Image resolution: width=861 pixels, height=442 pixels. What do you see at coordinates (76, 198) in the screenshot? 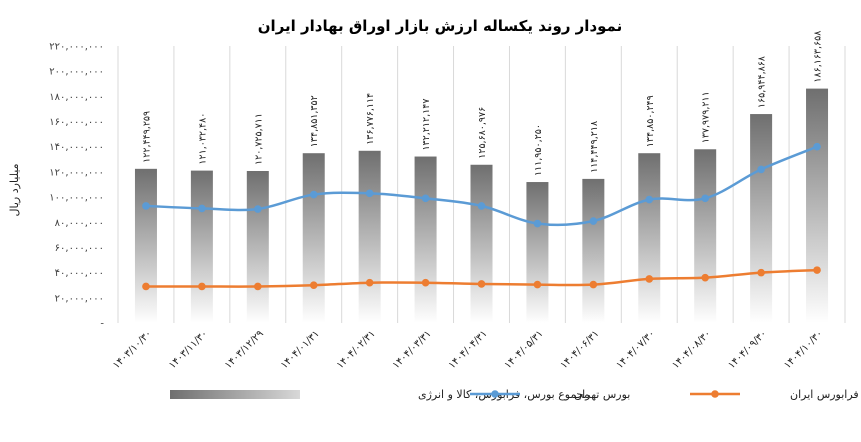
I see `y-tick-label: ۱۰۰,۰۰۰,۰۰۰` at bounding box center [76, 198].